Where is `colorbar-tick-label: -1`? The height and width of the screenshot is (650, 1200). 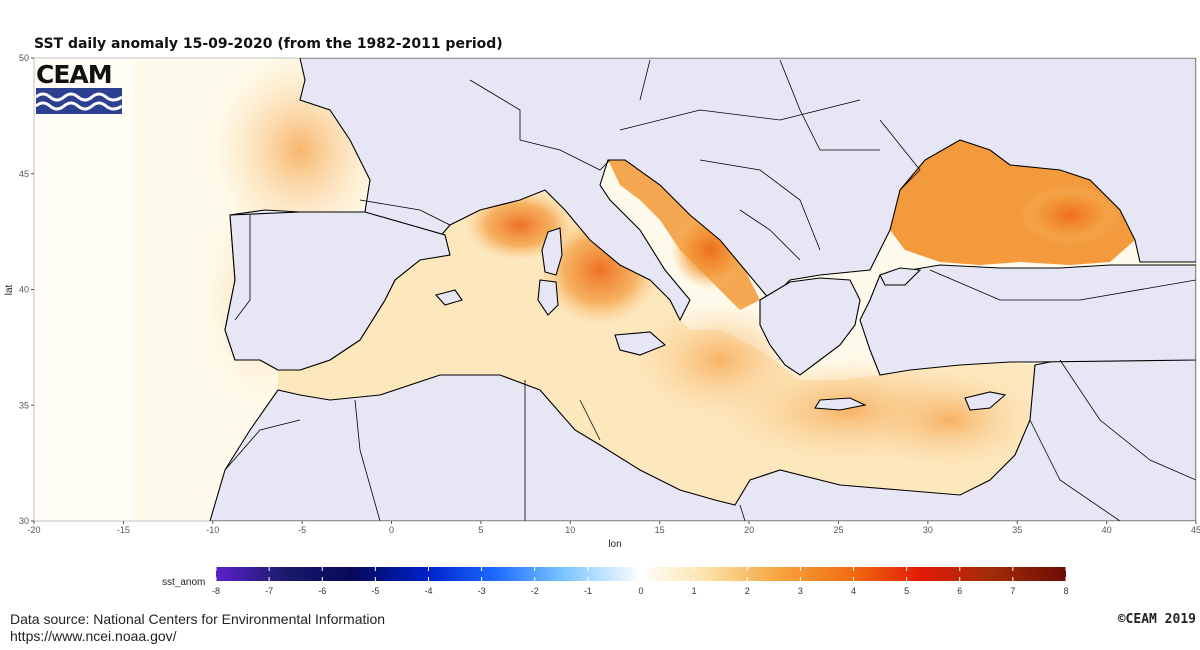 colorbar-tick-label: -1 is located at coordinates (587, 591).